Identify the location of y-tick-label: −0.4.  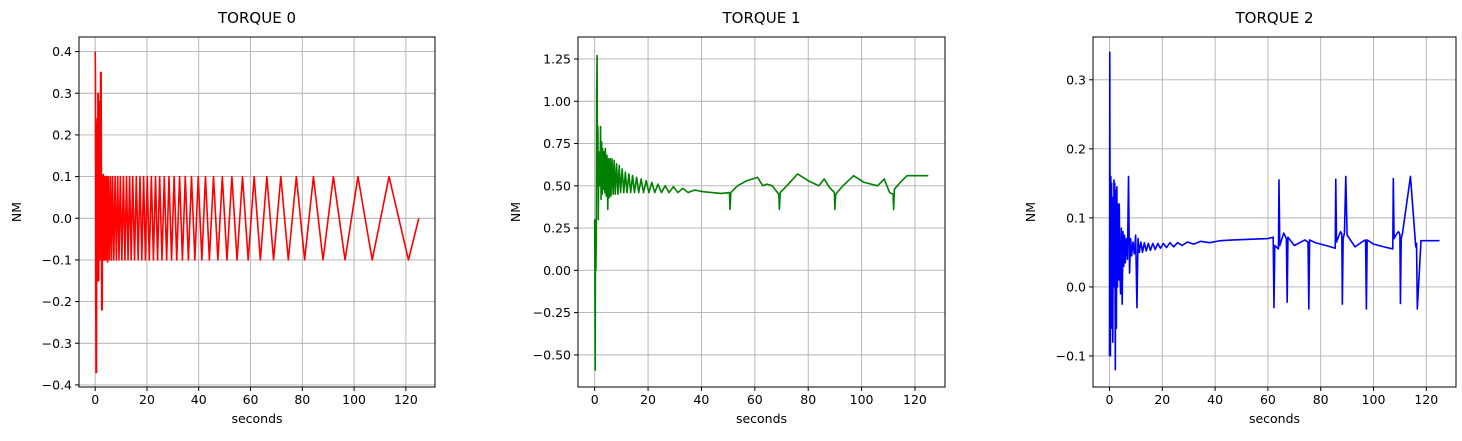
(57, 384).